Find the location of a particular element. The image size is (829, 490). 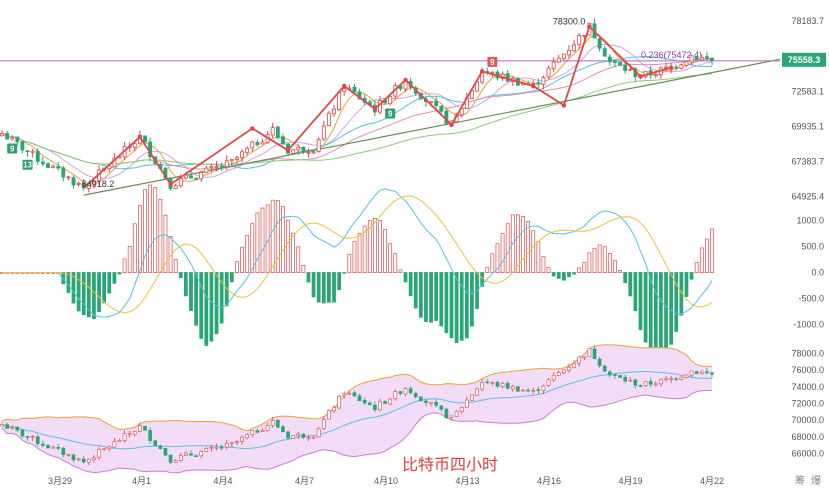

x-axis-tick: 3月29 is located at coordinates (60, 481).